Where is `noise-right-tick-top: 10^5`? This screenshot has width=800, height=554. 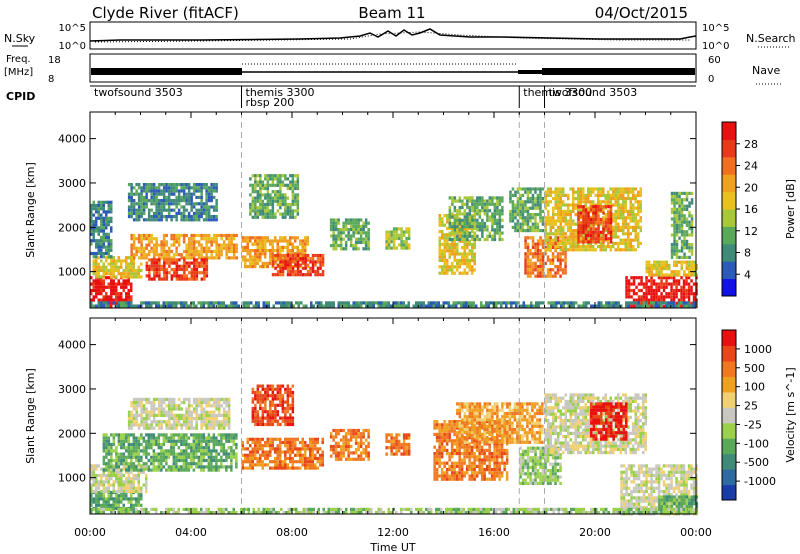 noise-right-tick-top: 10^5 is located at coordinates (715, 28).